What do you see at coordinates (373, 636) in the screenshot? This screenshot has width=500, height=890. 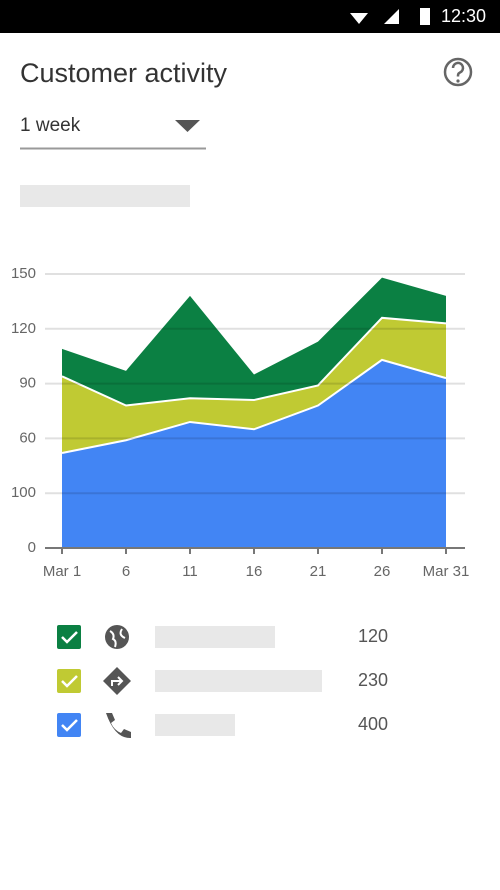 I see `legend-count: 120` at bounding box center [373, 636].